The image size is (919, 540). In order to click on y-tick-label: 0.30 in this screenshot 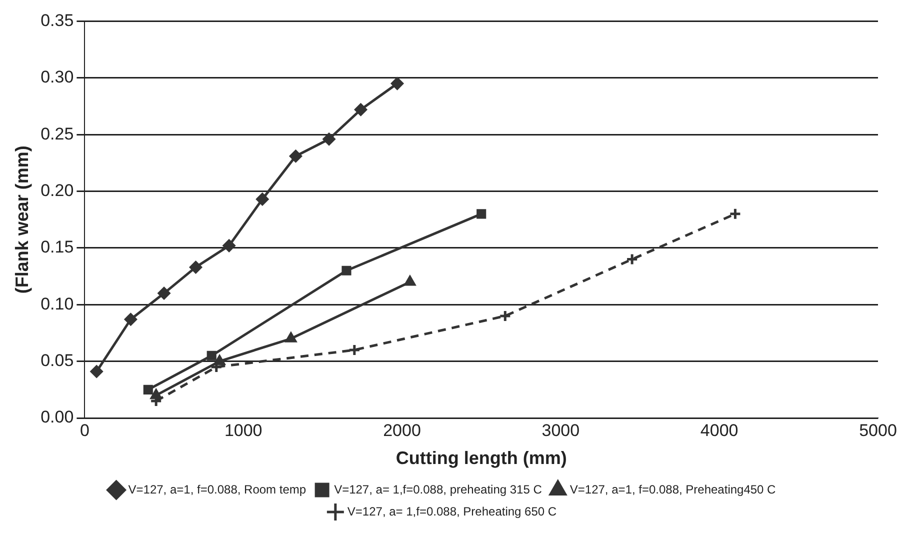, I will do `click(57, 77)`.